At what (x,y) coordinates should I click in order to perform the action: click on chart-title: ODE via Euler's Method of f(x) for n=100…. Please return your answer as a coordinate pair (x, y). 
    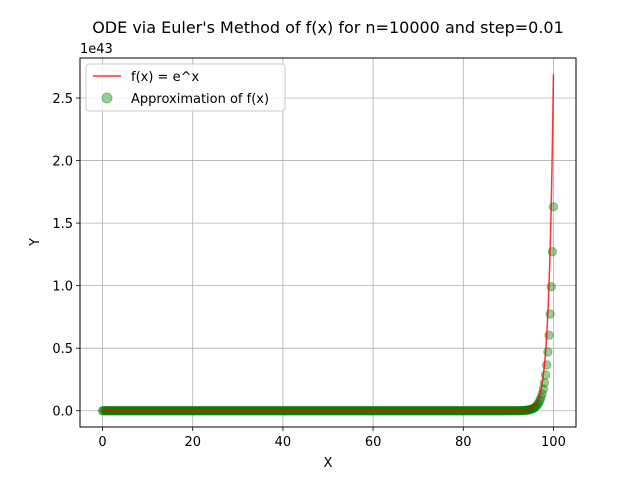
    Looking at the image, I should click on (328, 27).